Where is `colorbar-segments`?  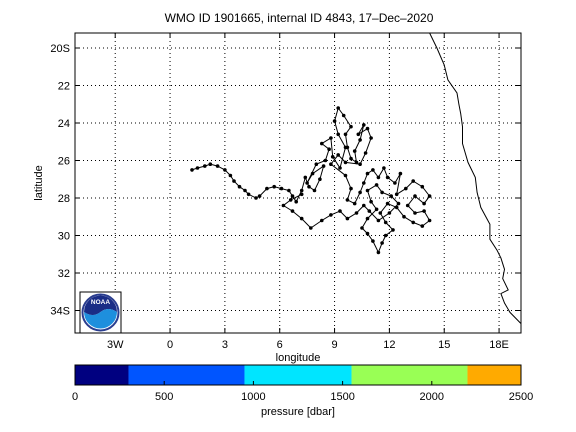
colorbar-segments is located at coordinates (298, 375).